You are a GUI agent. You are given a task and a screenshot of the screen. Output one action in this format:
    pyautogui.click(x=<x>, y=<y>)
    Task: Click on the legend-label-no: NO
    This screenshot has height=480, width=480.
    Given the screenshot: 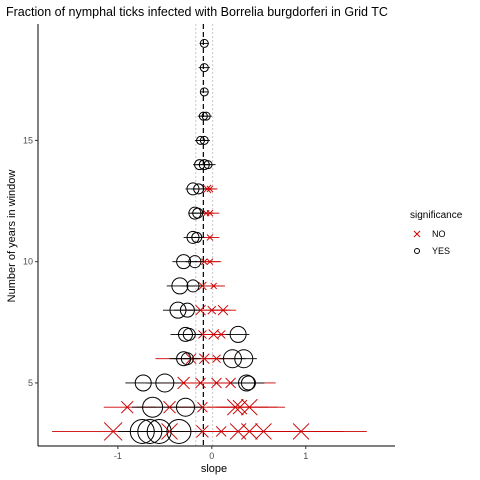 What is the action you would take?
    pyautogui.click(x=439, y=234)
    